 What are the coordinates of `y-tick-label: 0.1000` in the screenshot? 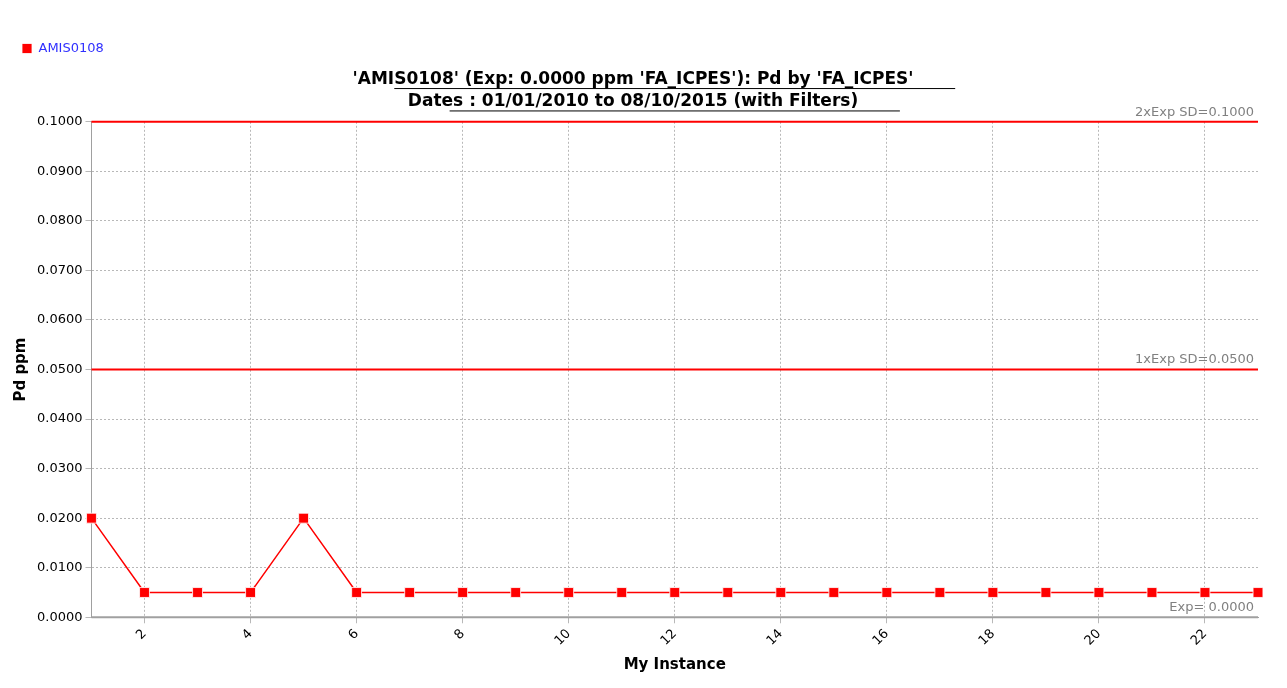 It's located at (59, 121).